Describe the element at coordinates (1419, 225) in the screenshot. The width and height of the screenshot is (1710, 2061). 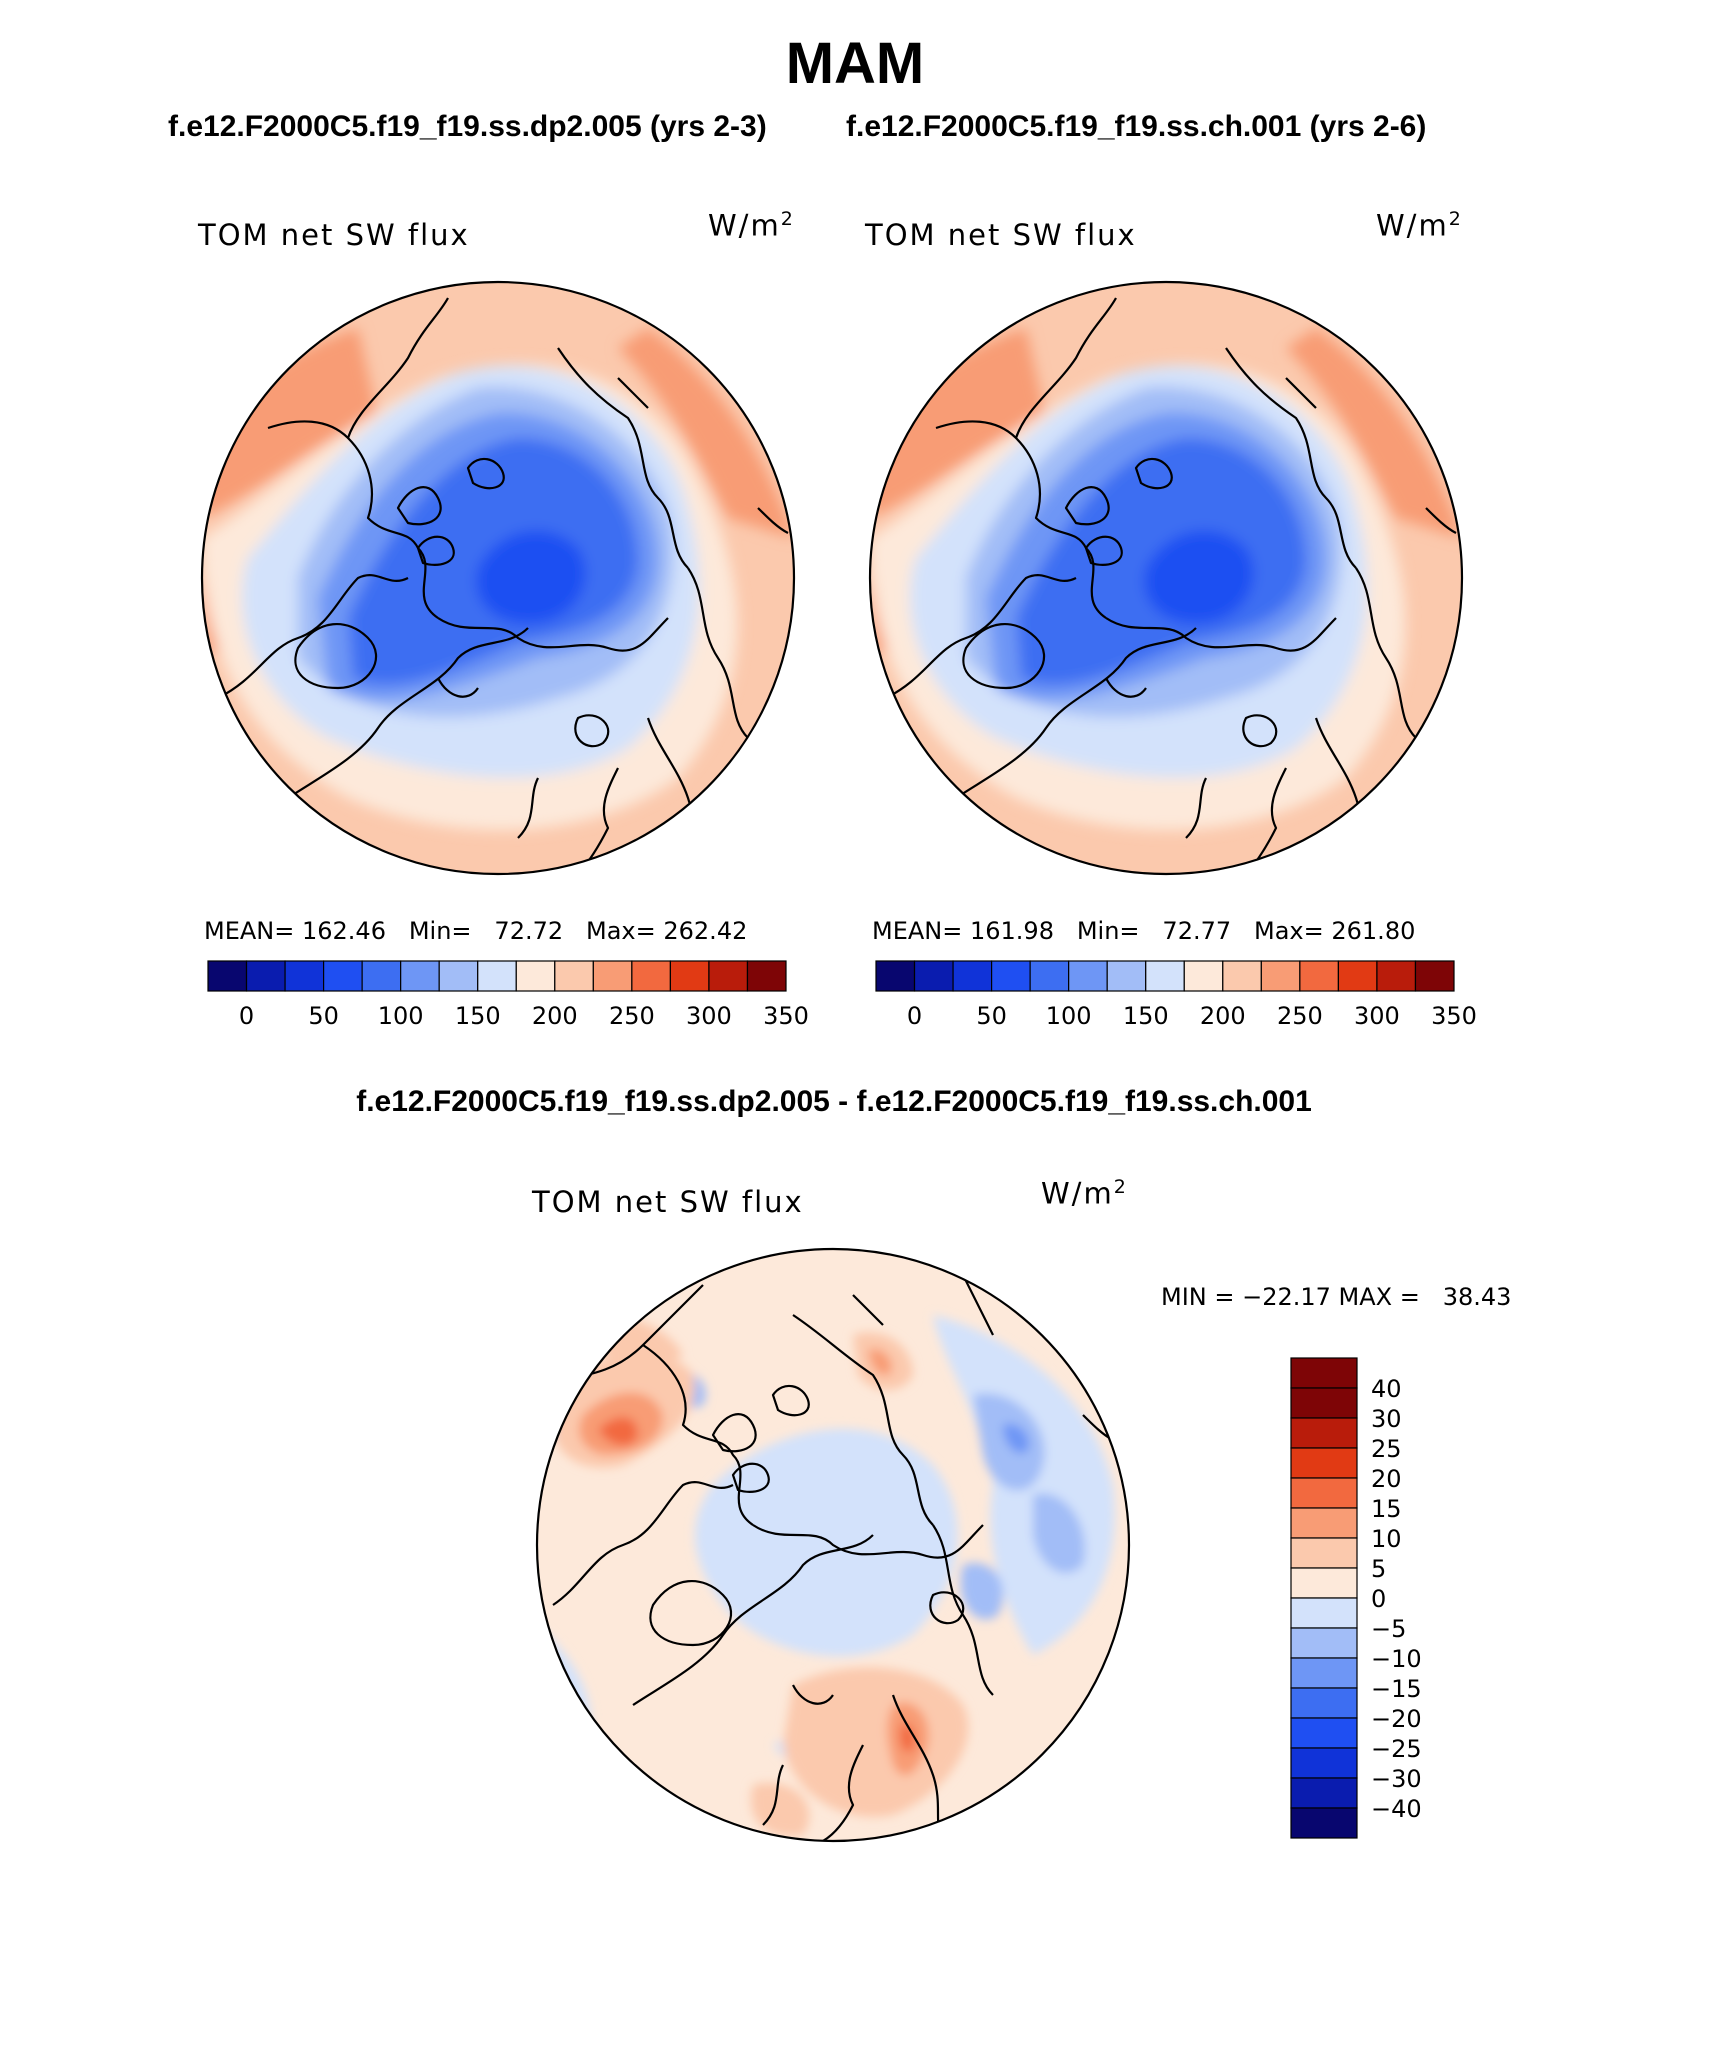
I see `panel2-units-label: W/m2` at that location.